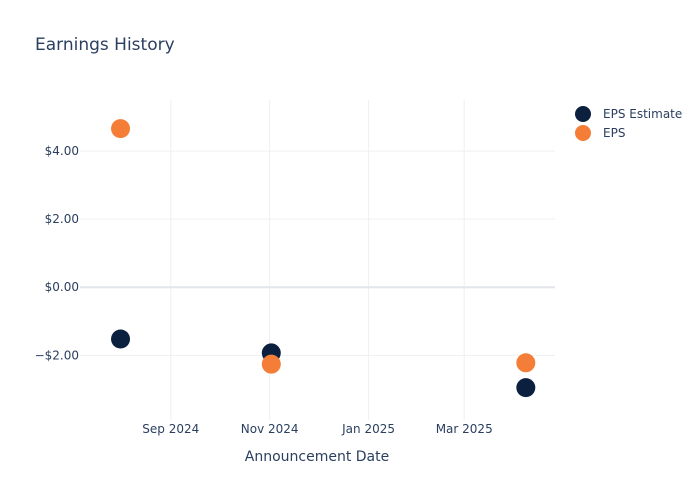 This screenshot has width=700, height=500. I want to click on legend-label: EPS Estimate, so click(642, 114).